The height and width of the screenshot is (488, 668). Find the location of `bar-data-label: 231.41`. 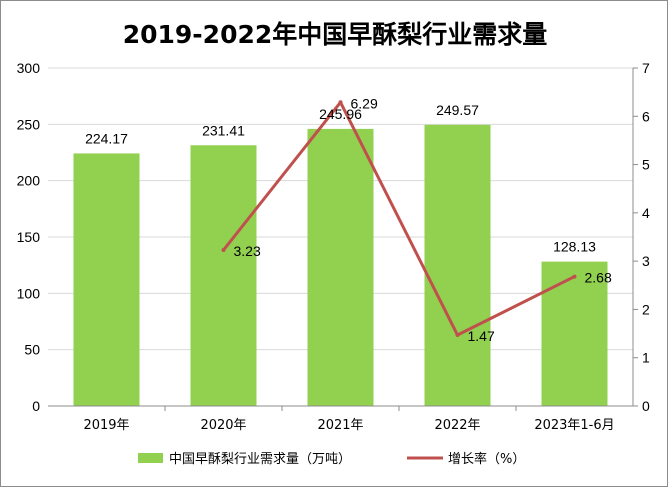

bar-data-label: 231.41 is located at coordinates (223, 130).